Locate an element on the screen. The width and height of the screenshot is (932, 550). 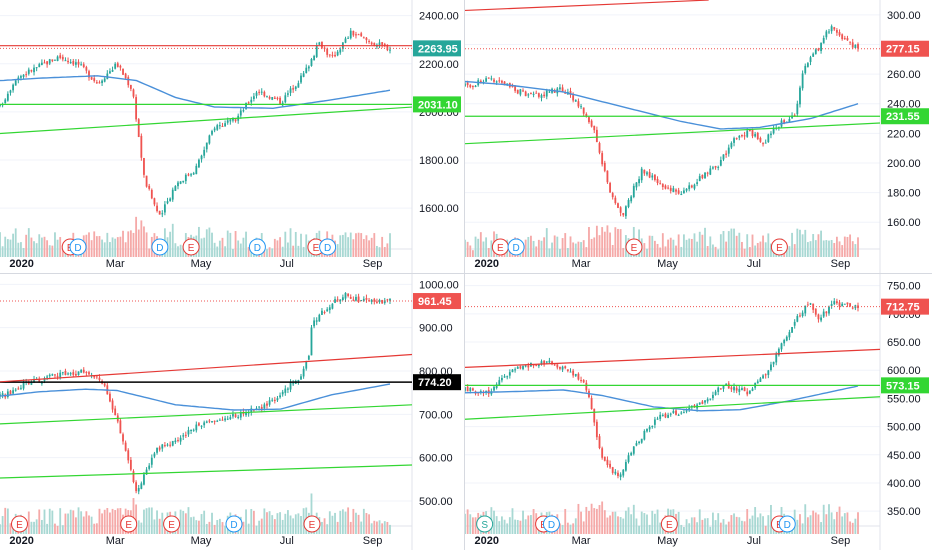
panel-divider-horizontal is located at coordinates (466, 273).